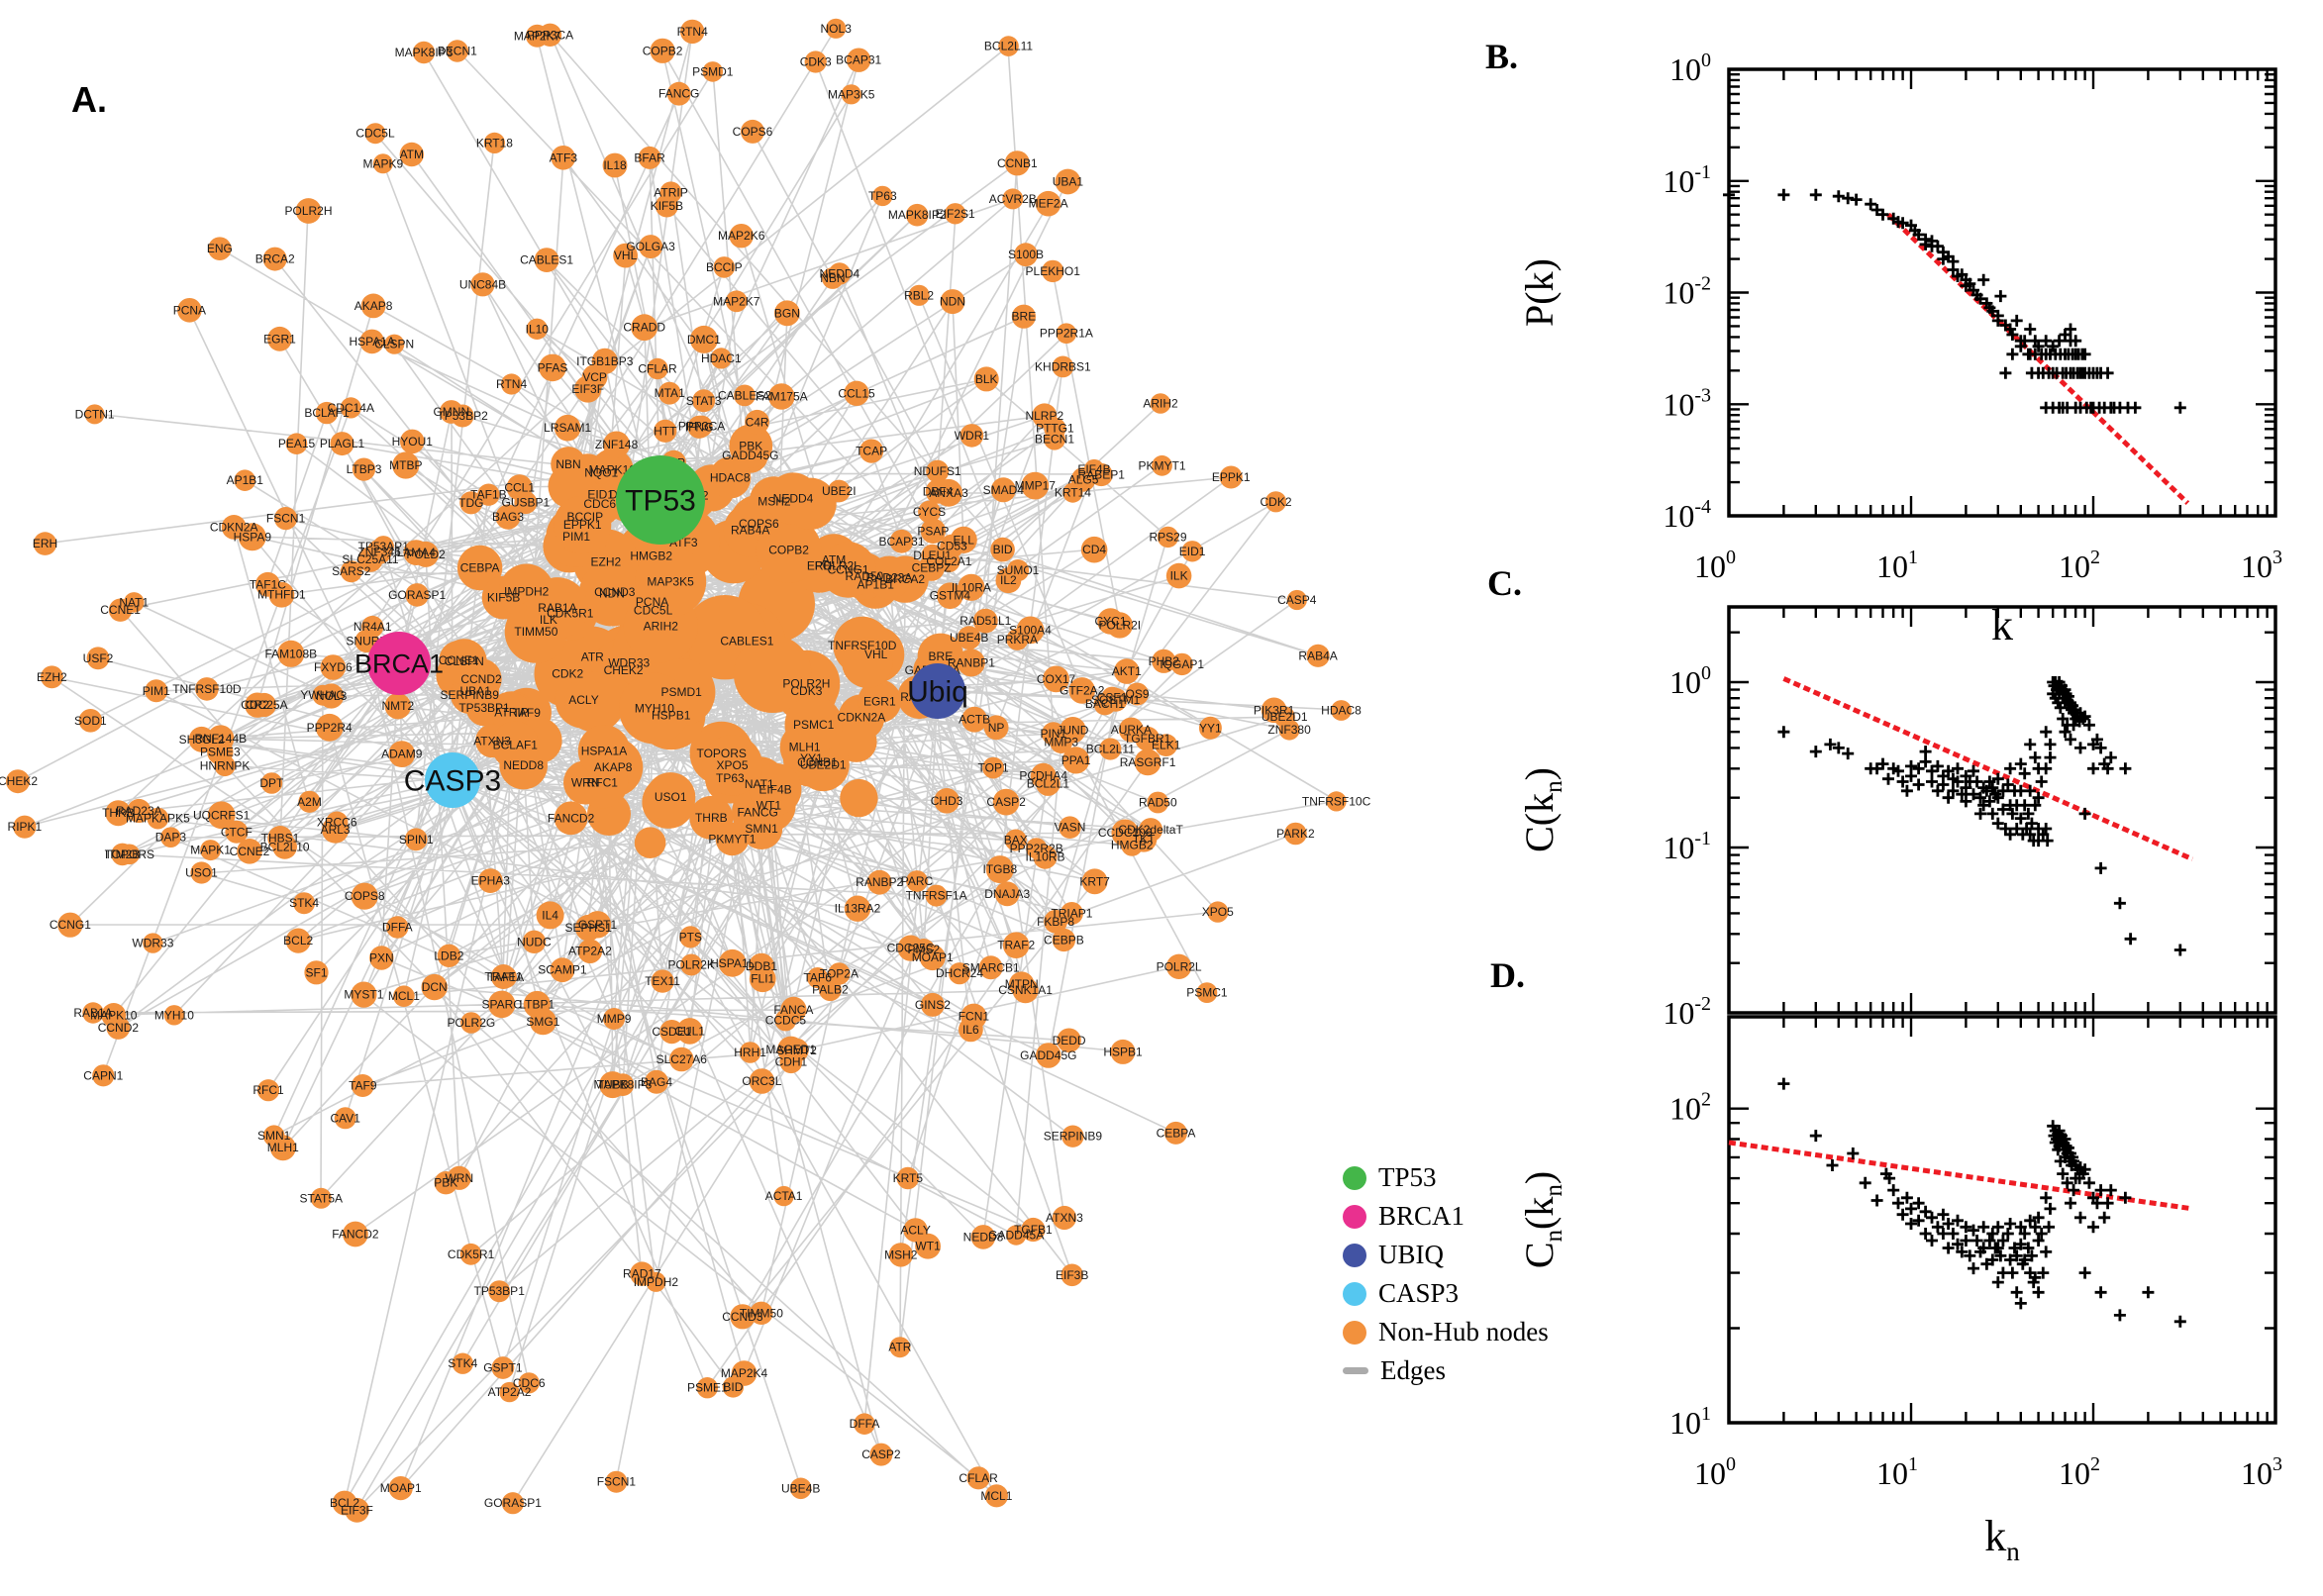 Image resolution: width=2323 pixels, height=1596 pixels. Describe the element at coordinates (969, 638) in the screenshot. I see `node-label: UBE4B` at that location.